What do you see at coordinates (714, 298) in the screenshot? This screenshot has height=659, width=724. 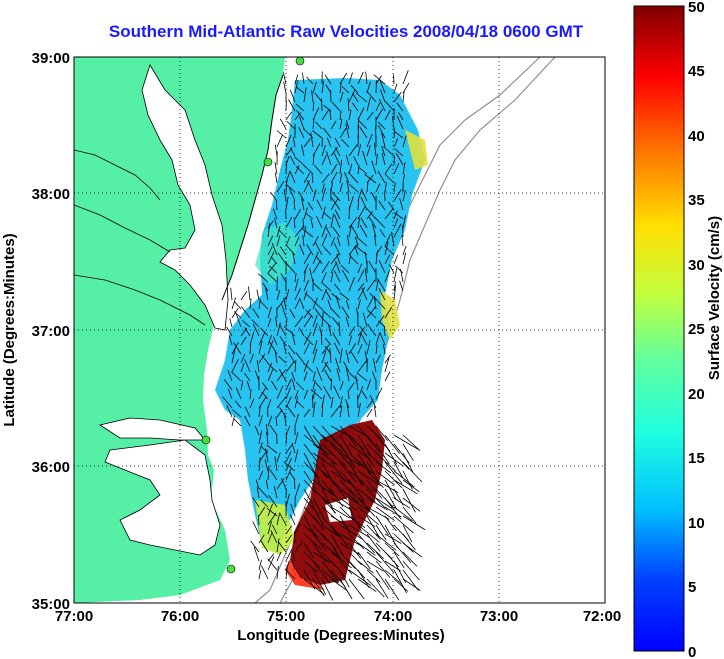 I see `colorbar-label: Surface Velocity (cm/s)` at bounding box center [714, 298].